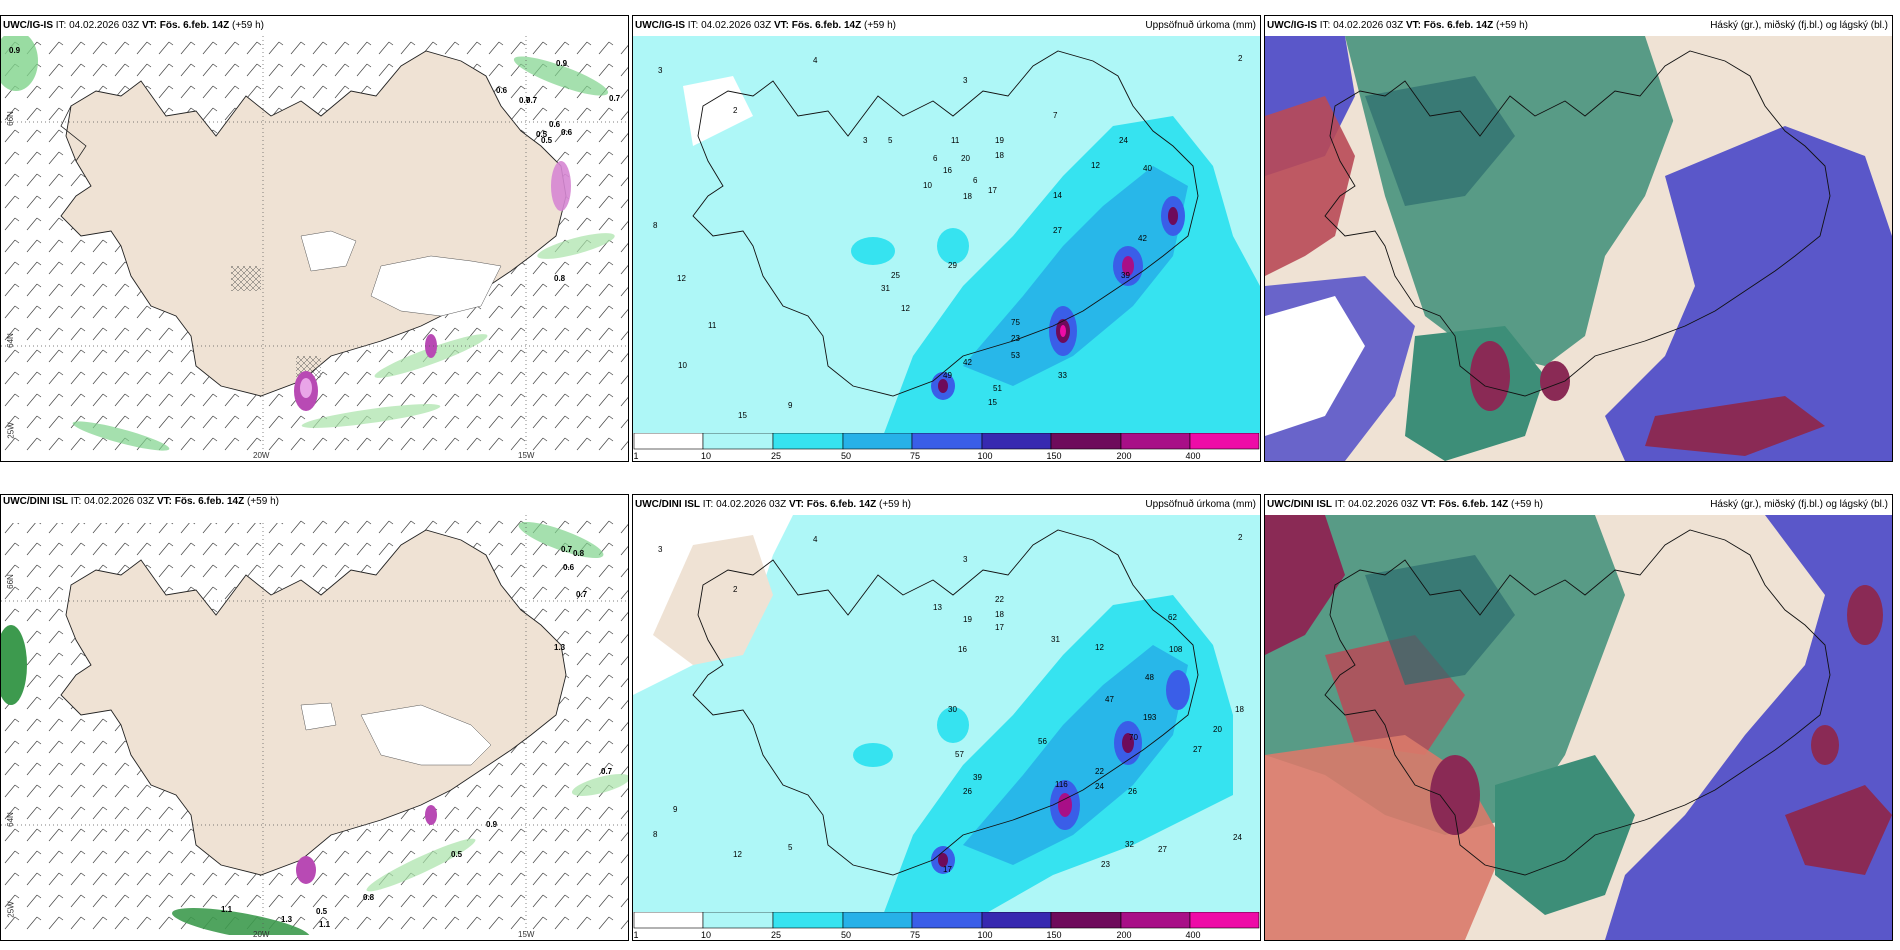 This screenshot has height=950, width=1900. Describe the element at coordinates (706, 935) in the screenshot. I see `colorbar-label: 10` at that location.